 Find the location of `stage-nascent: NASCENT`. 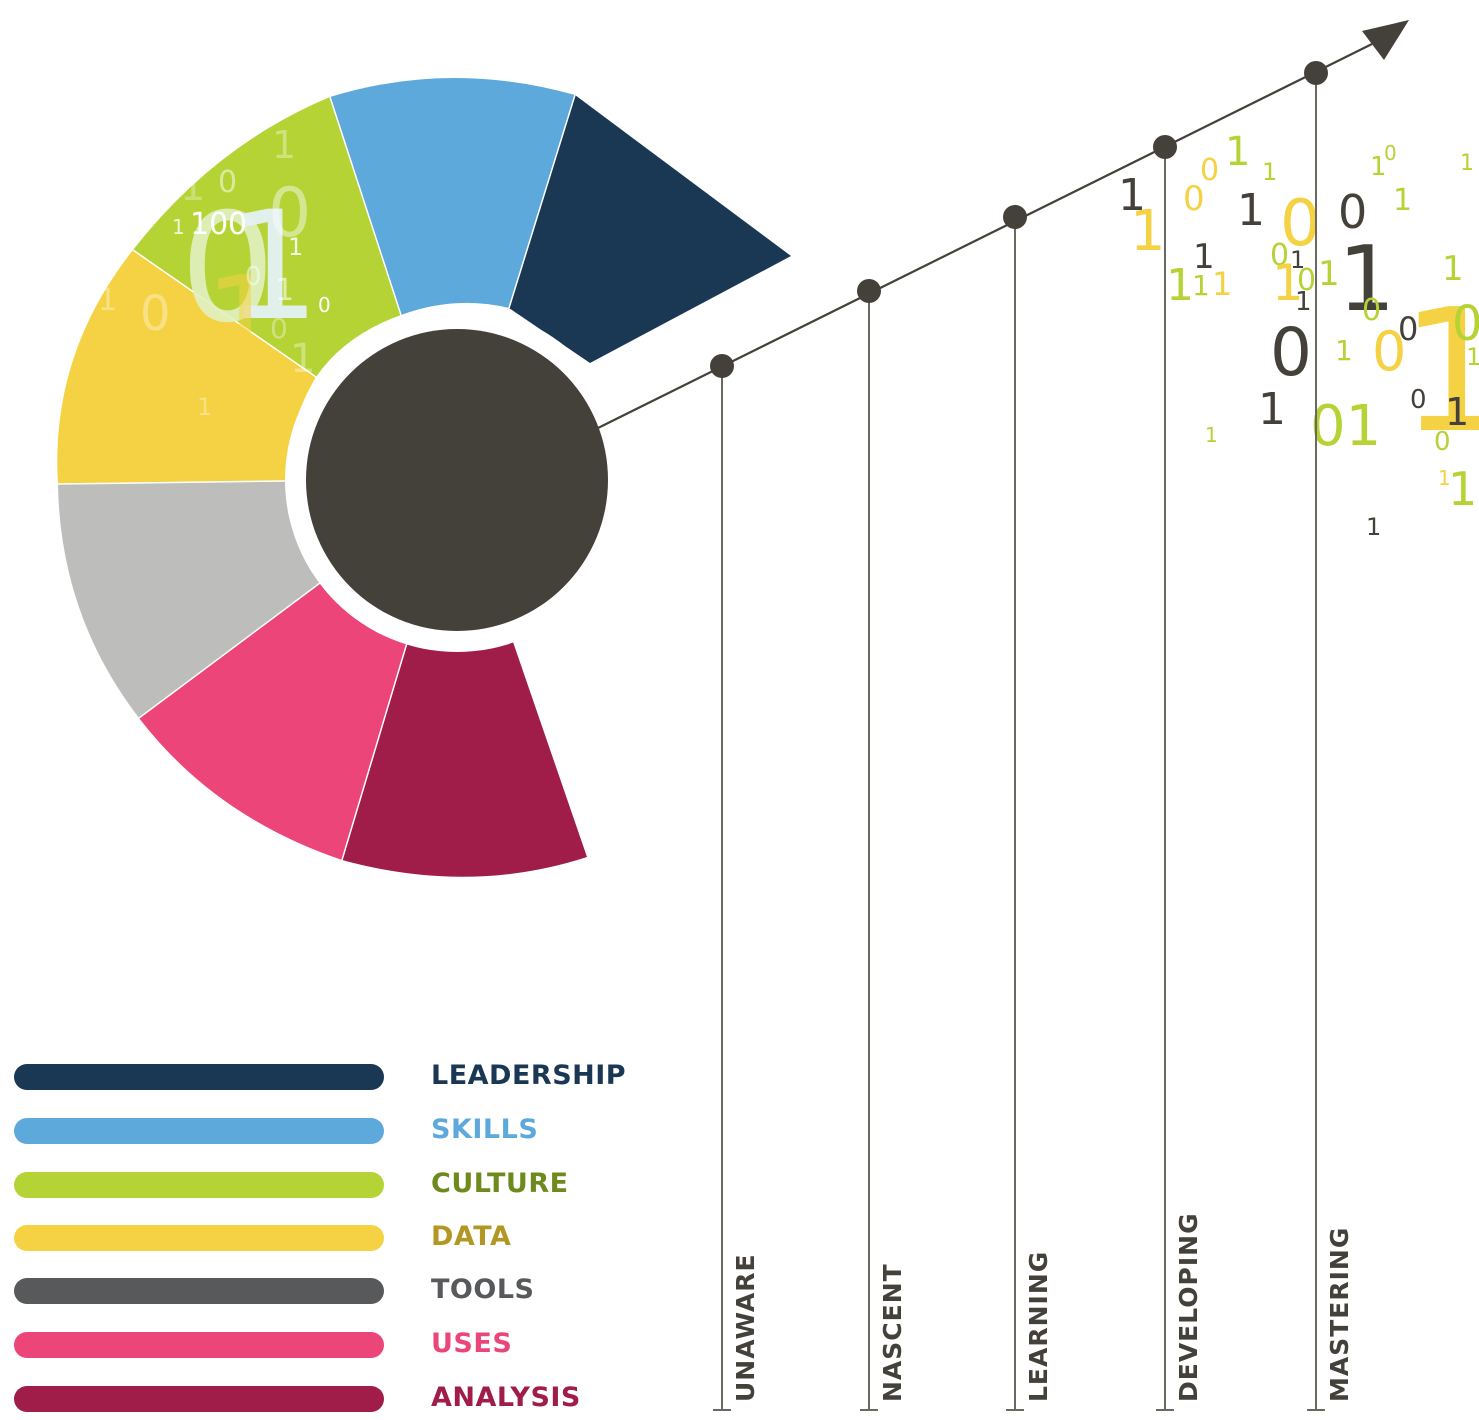

stage-nascent: NASCENT is located at coordinates (882, 845).